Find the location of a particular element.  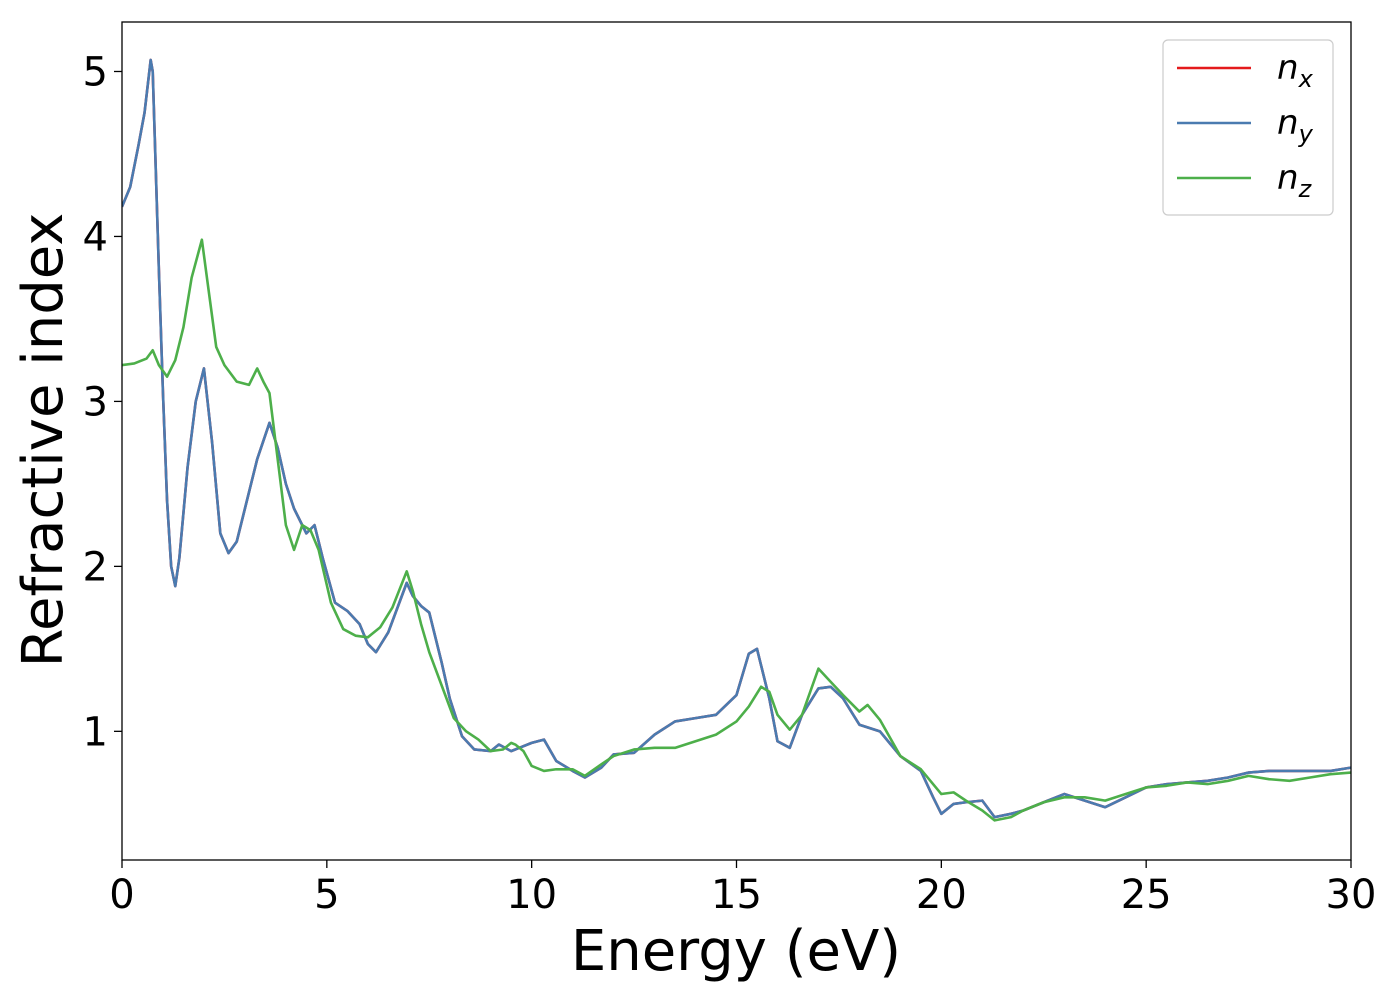

legend-label-nz: nz is located at coordinates (1295, 180).